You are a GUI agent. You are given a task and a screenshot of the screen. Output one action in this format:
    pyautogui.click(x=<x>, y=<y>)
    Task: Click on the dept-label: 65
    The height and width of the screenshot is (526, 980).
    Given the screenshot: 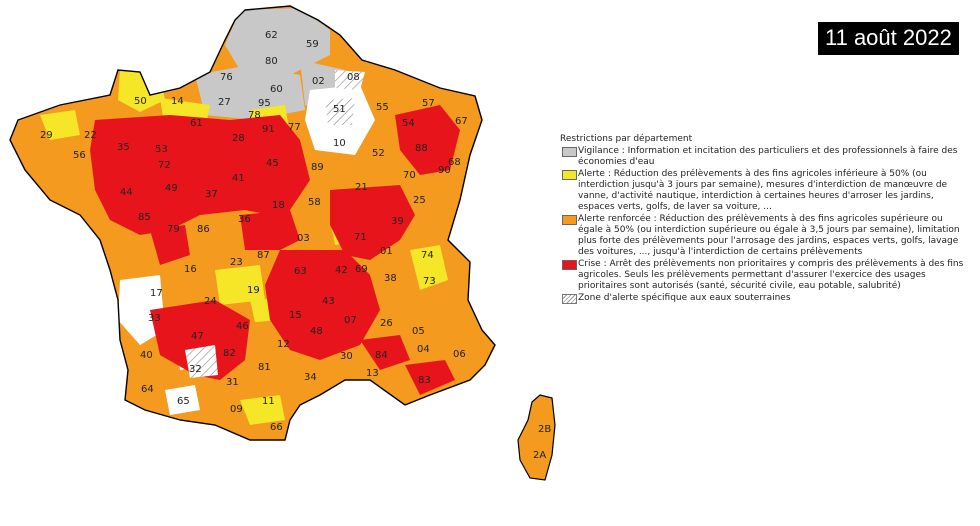 What is the action you would take?
    pyautogui.click(x=183, y=401)
    